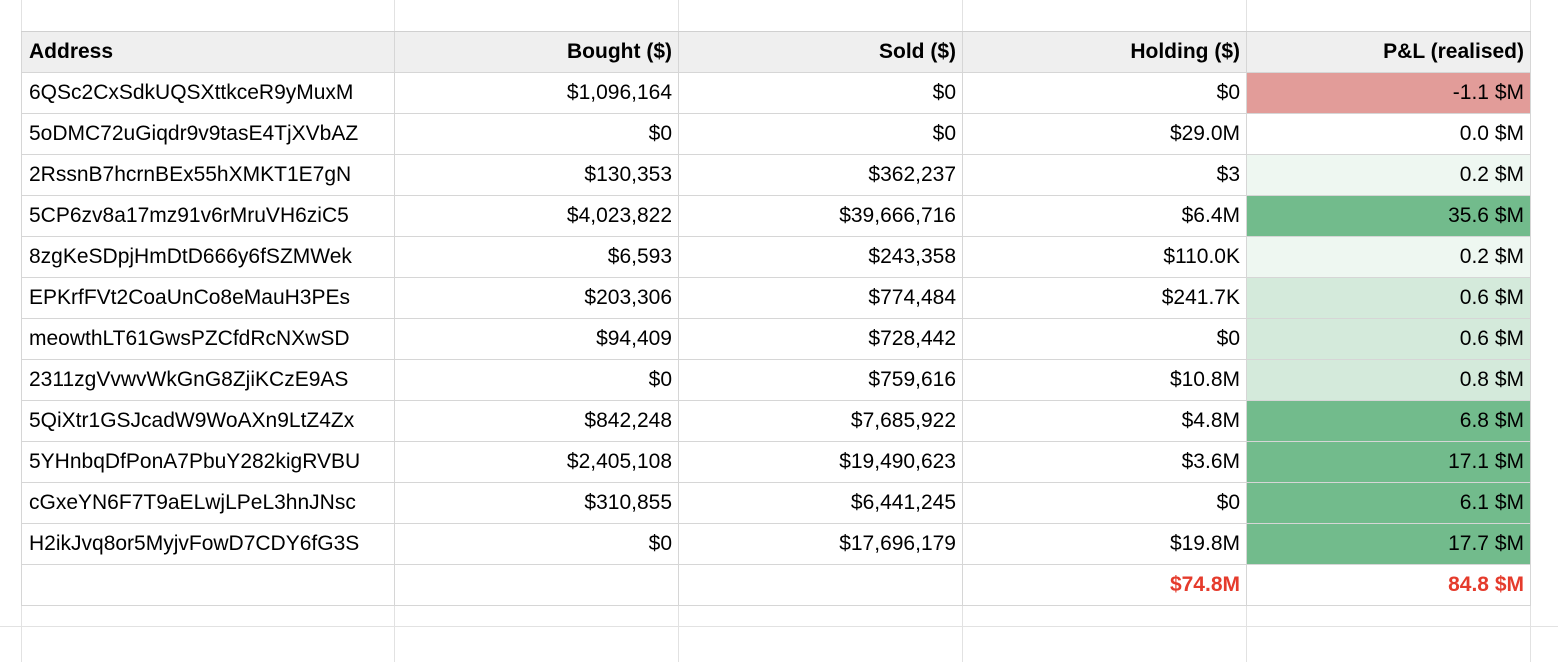 The height and width of the screenshot is (662, 1558). What do you see at coordinates (537, 257) in the screenshot?
I see `cell-bought: $6,593` at bounding box center [537, 257].